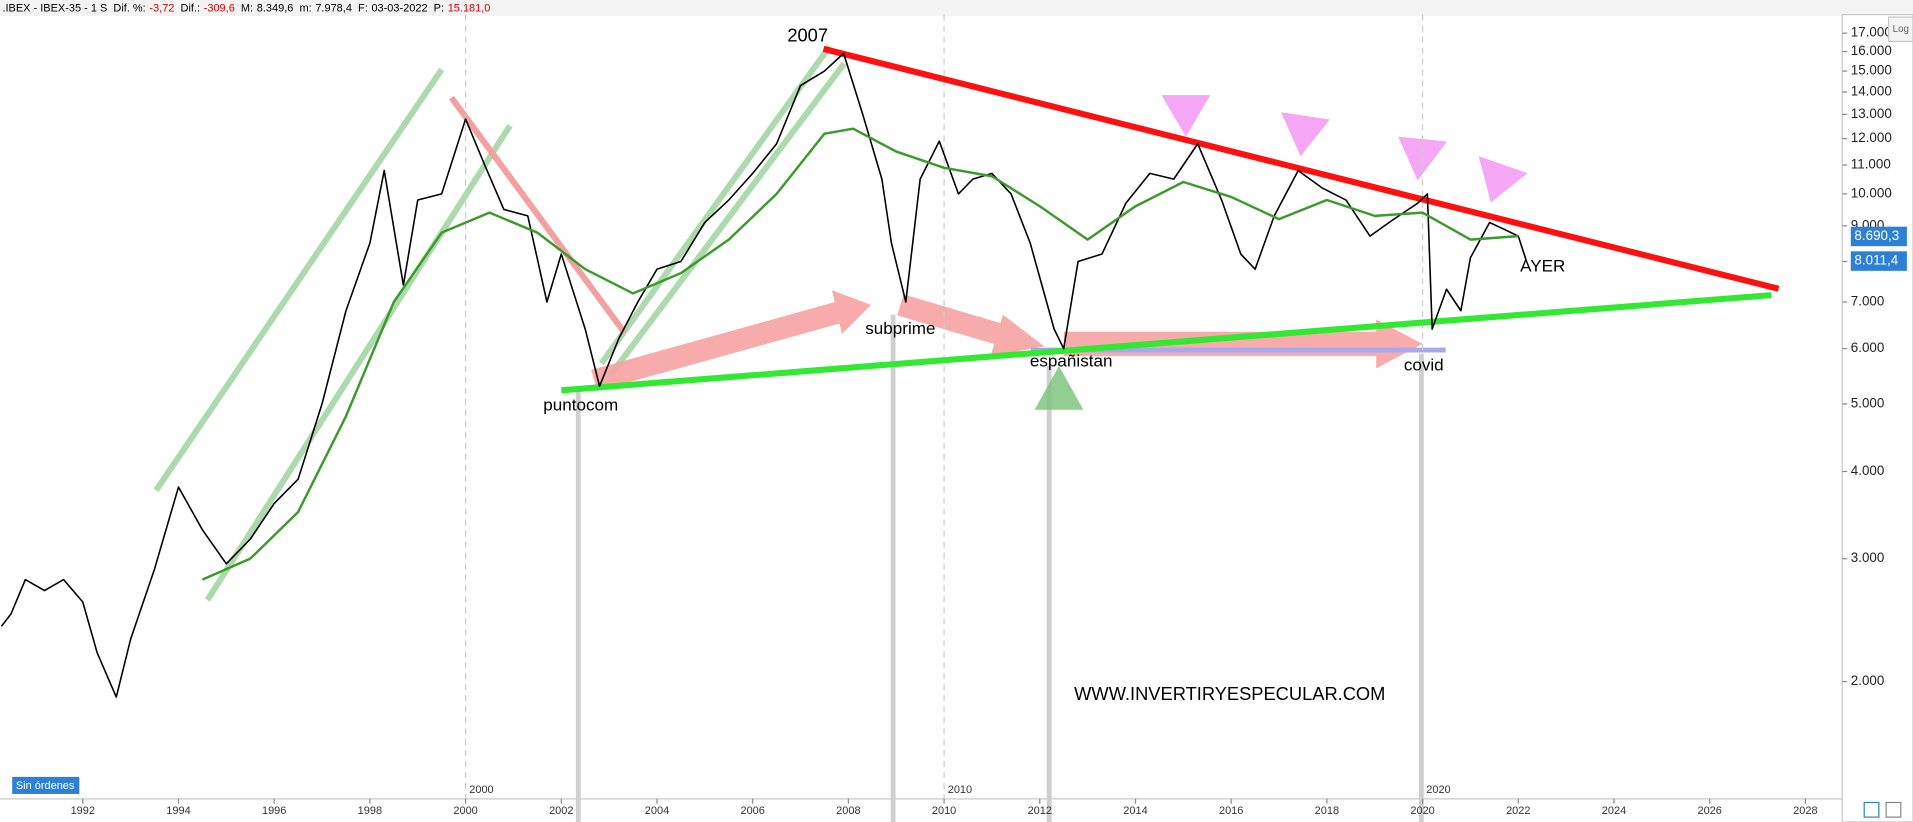 This screenshot has height=822, width=1913. Describe the element at coordinates (1424, 364) in the screenshot. I see `annotation: covid` at that location.